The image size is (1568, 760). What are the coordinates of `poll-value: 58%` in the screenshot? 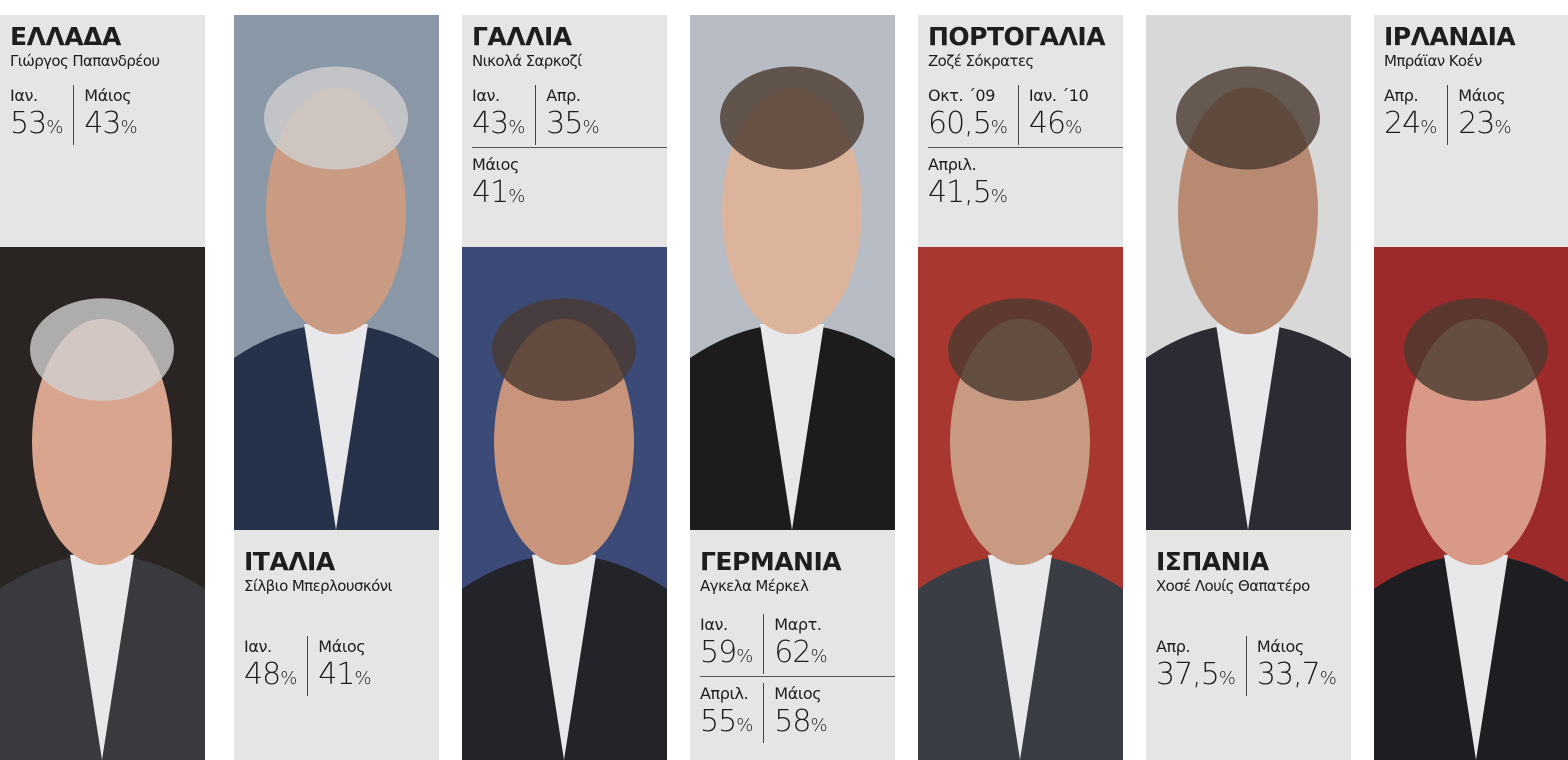 It's located at (800, 724).